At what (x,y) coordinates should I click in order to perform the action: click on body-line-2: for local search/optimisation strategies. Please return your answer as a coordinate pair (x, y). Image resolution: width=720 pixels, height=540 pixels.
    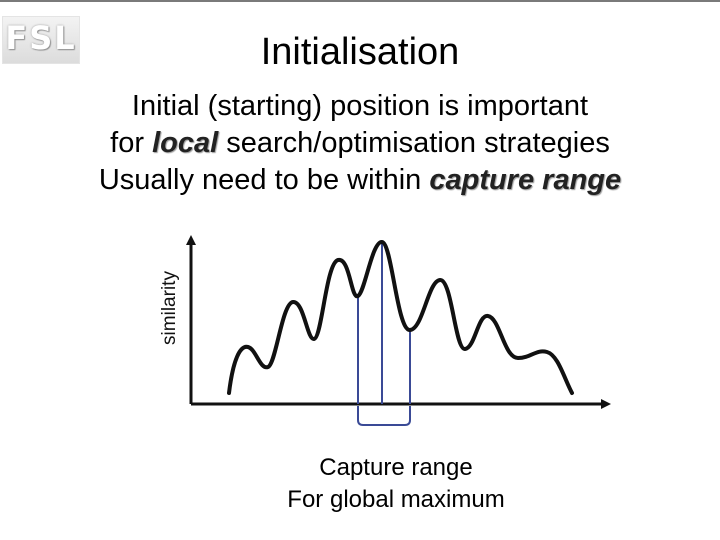
    Looking at the image, I should click on (360, 143).